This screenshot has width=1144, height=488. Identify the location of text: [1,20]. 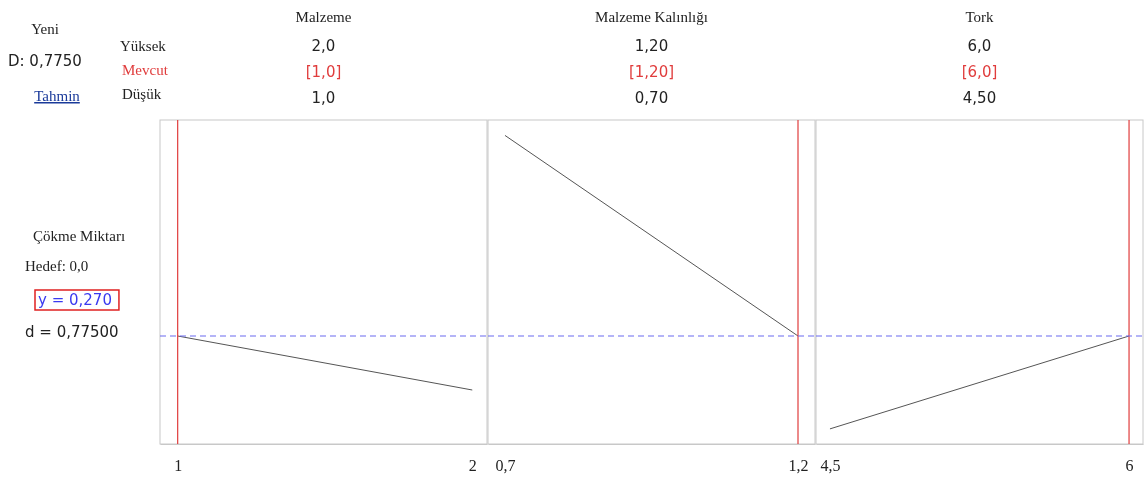
(651, 72).